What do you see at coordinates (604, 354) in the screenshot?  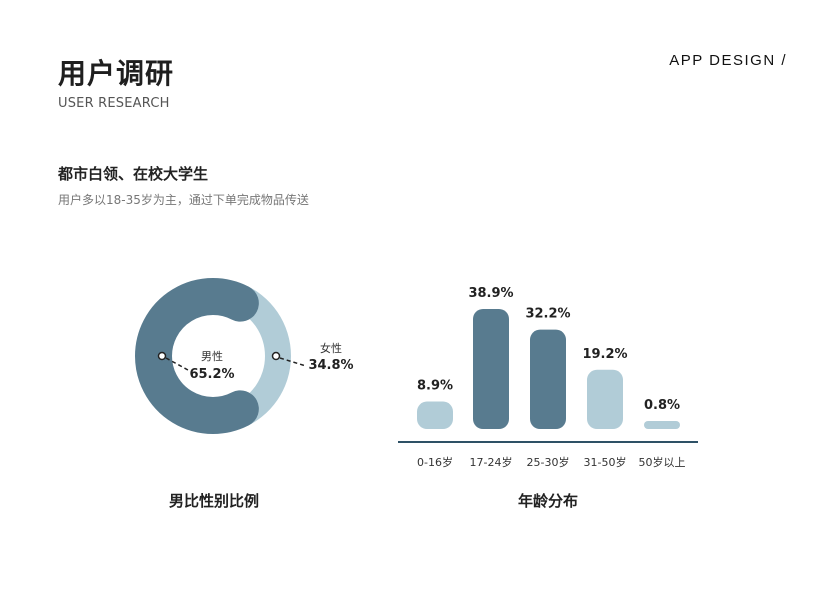 I see `bar-value-label-3: 19.2%` at bounding box center [604, 354].